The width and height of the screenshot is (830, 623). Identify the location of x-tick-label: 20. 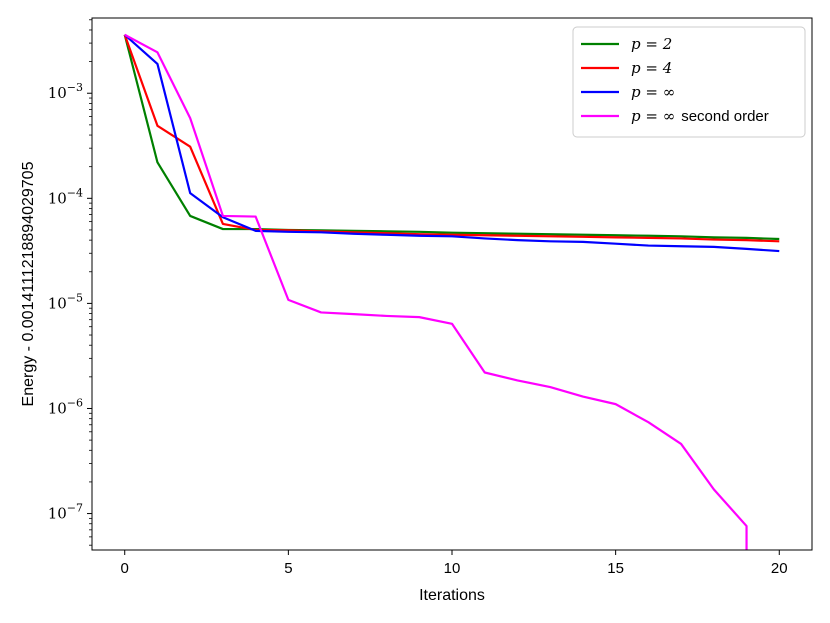
(779, 568).